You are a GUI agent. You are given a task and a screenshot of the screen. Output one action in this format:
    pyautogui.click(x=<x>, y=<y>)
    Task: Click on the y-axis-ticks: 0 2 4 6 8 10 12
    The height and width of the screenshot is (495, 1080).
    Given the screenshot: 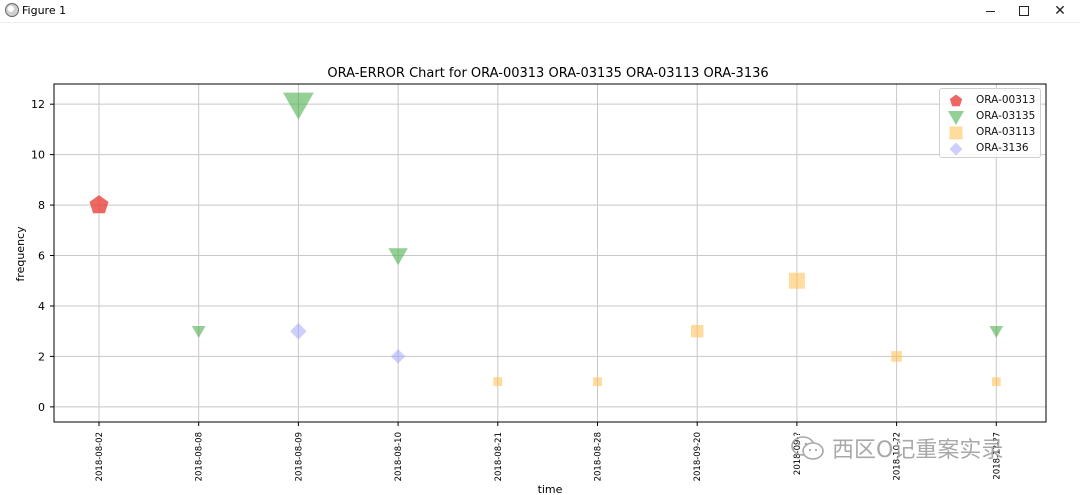 What is the action you would take?
    pyautogui.click(x=42, y=256)
    